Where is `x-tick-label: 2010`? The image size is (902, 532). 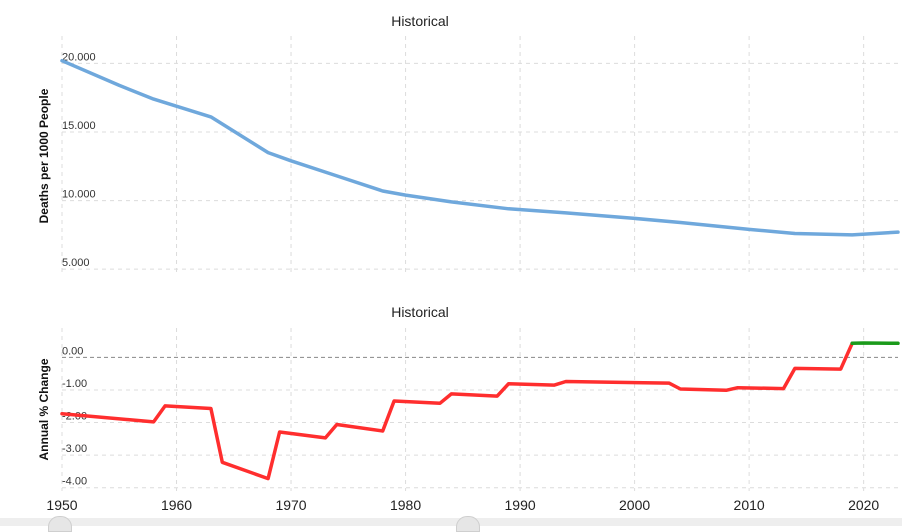 x-tick-label: 2010 is located at coordinates (749, 505).